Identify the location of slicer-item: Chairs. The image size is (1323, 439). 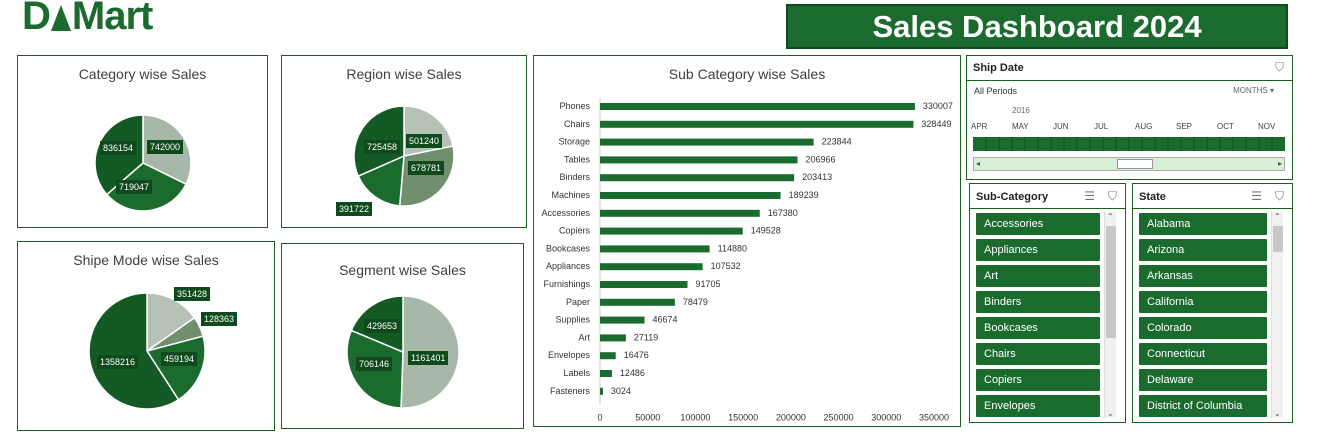
(1038, 354).